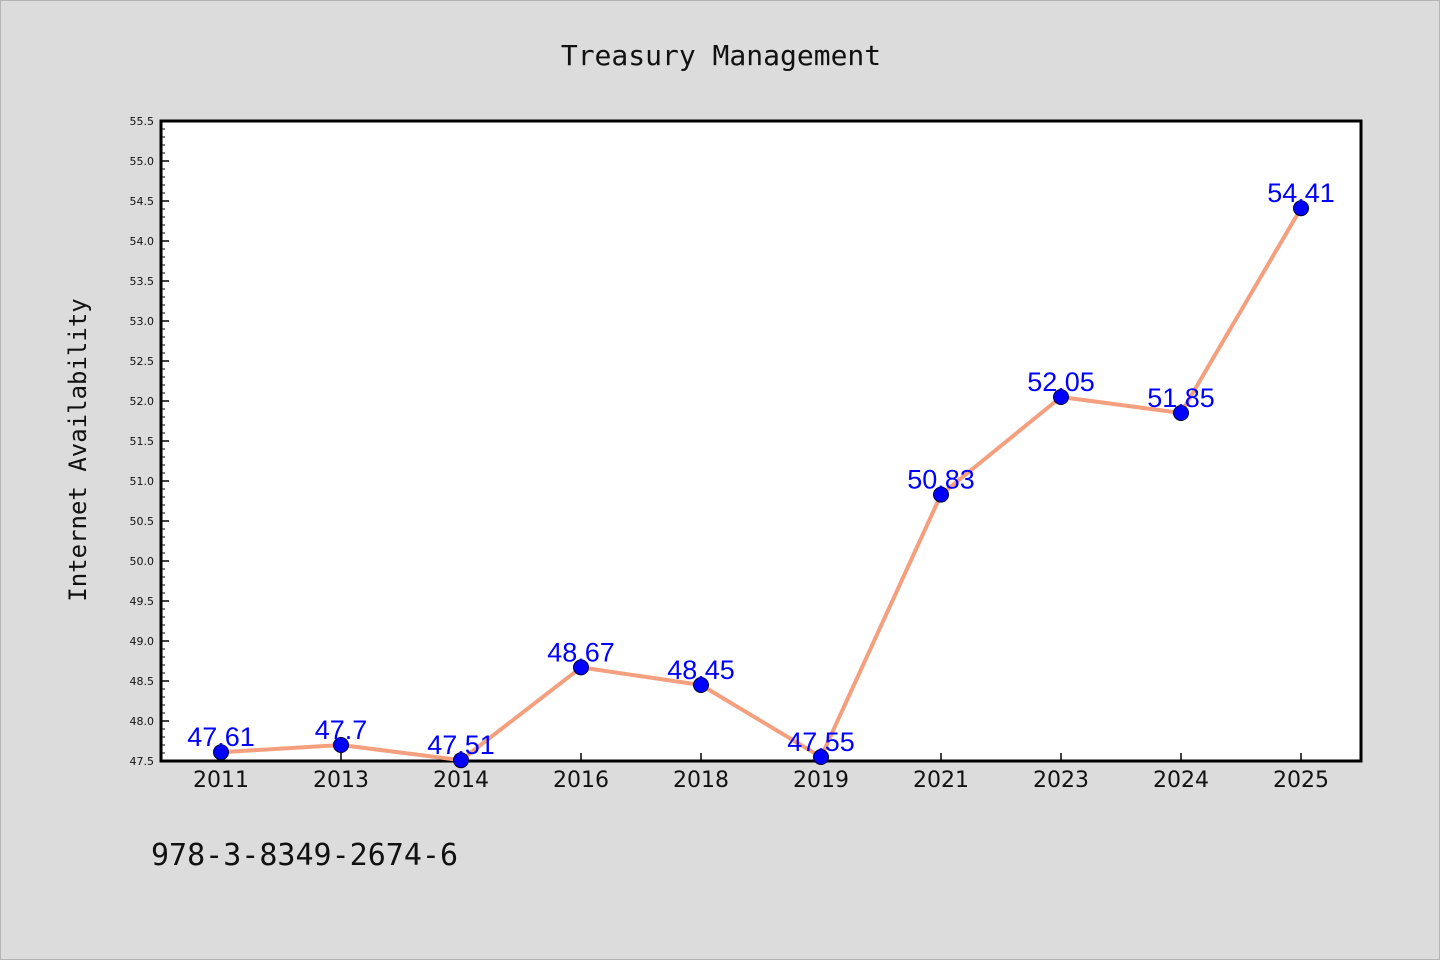 The width and height of the screenshot is (1440, 960). What do you see at coordinates (1061, 780) in the screenshot?
I see `x-tick-label: 2023` at bounding box center [1061, 780].